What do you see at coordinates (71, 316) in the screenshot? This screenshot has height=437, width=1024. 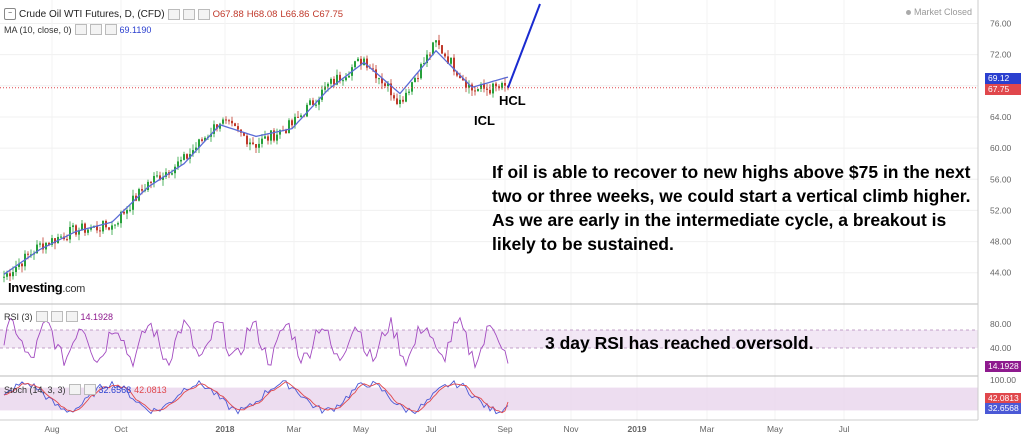 I see `rsi-close-icon` at bounding box center [71, 316].